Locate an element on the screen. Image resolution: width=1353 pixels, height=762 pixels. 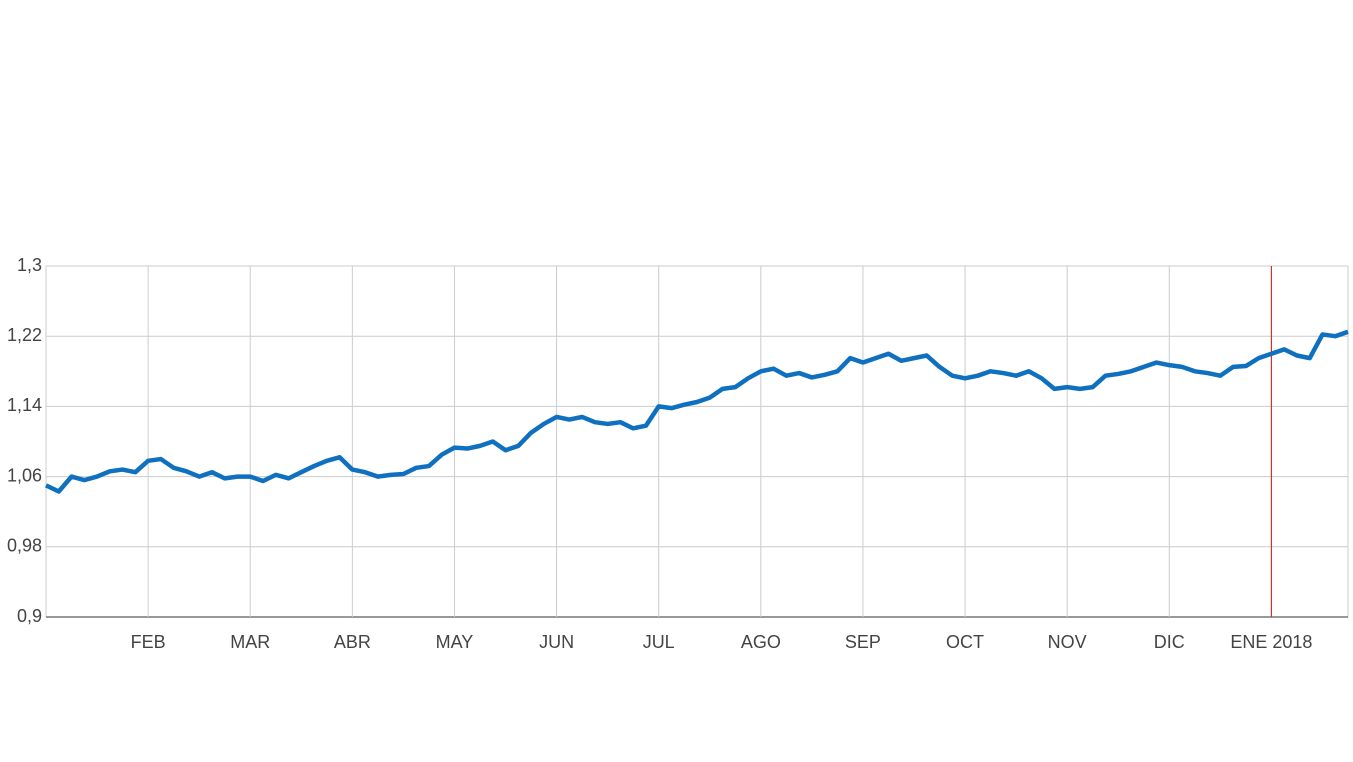
x-tick-label: ABR is located at coordinates (352, 642).